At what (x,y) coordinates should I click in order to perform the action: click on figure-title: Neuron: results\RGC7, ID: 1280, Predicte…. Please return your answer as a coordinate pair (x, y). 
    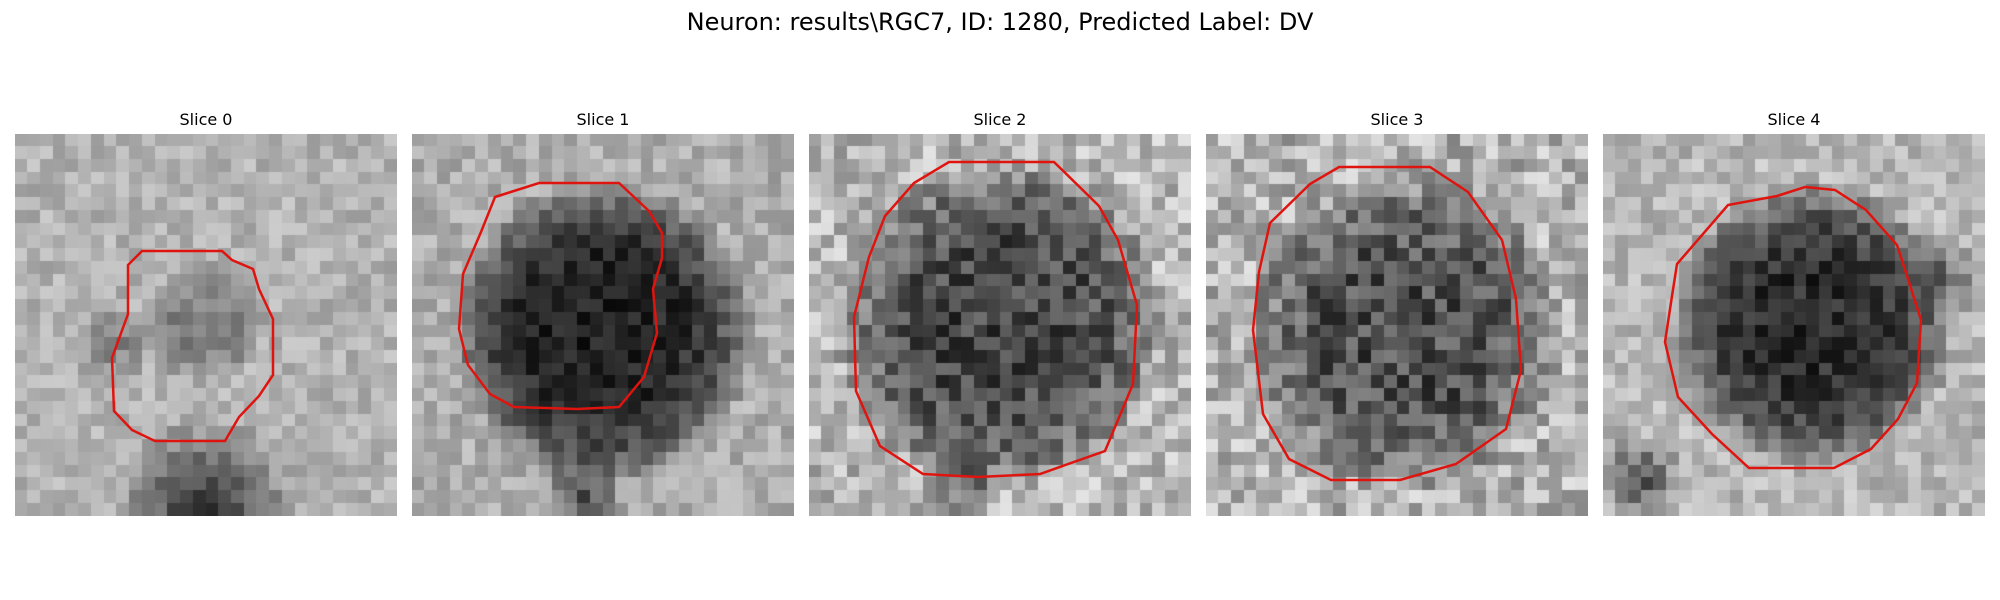
    Looking at the image, I should click on (1000, 22).